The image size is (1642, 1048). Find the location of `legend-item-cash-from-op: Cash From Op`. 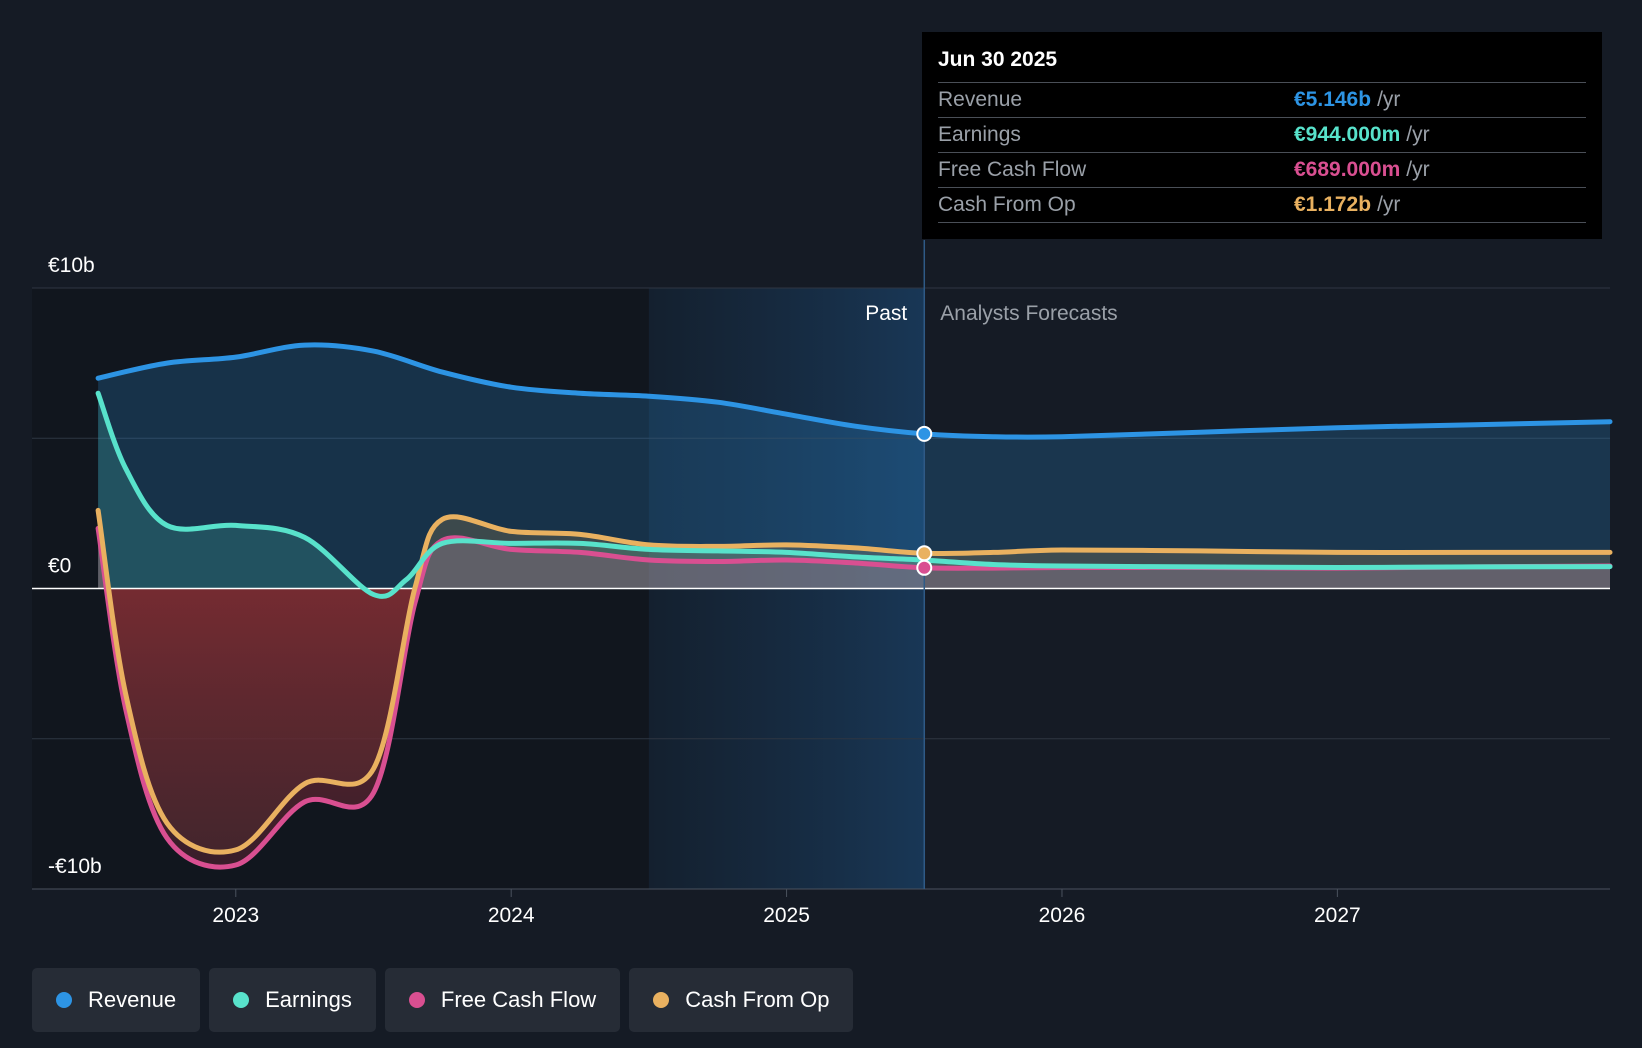

legend-item-cash-from-op: Cash From Op is located at coordinates (741, 1000).